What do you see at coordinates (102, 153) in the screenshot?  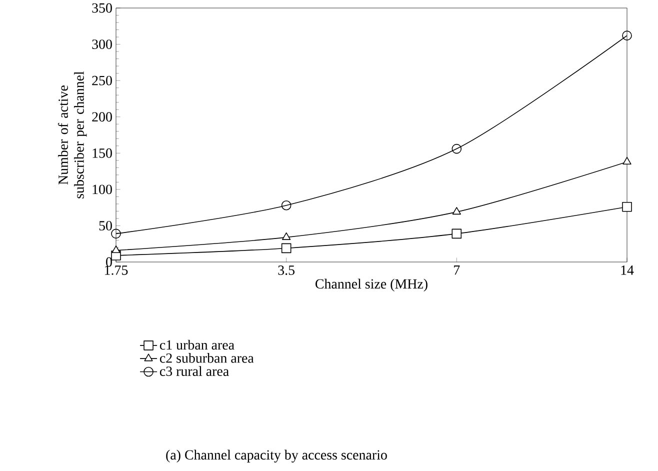 I see `y-tick-label: 150` at bounding box center [102, 153].